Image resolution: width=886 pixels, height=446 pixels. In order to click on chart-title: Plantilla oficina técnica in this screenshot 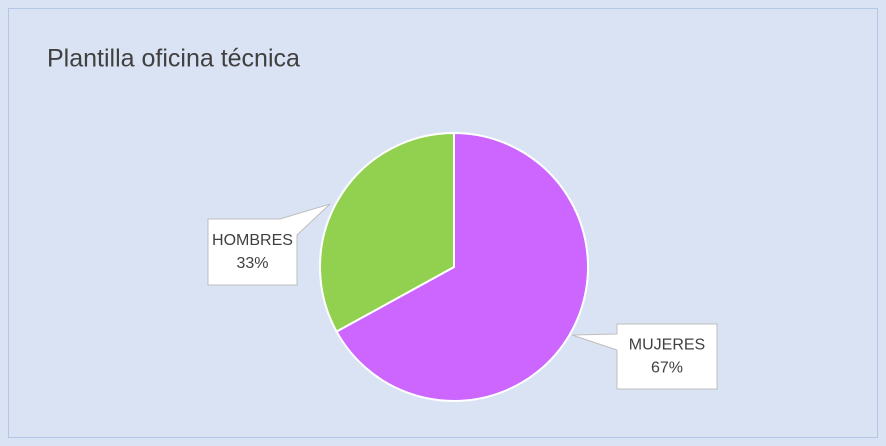, I will do `click(173, 59)`.